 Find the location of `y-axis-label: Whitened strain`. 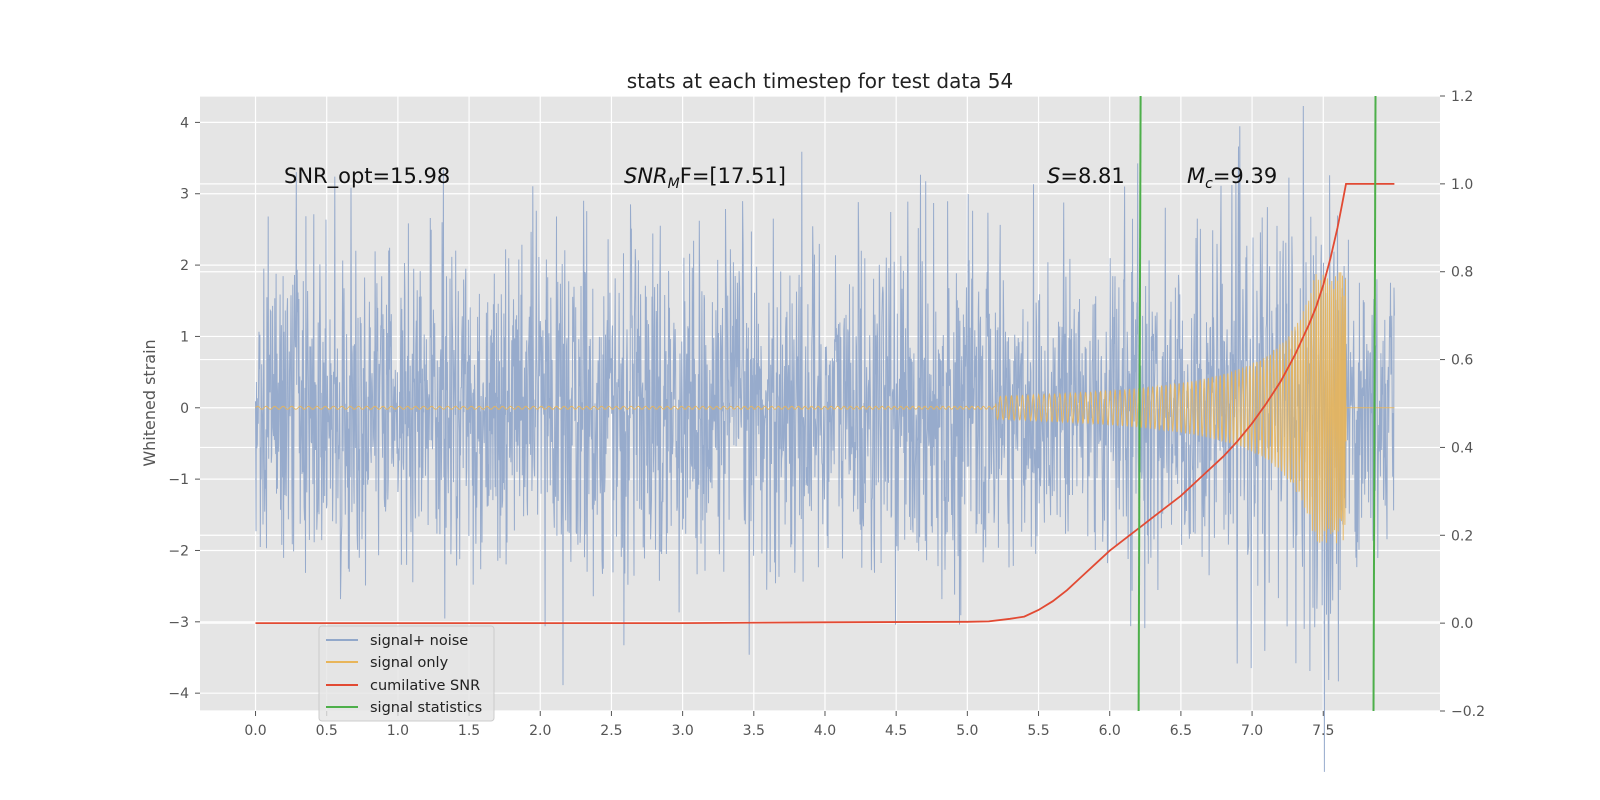

y-axis-label: Whitened strain is located at coordinates (149, 402).